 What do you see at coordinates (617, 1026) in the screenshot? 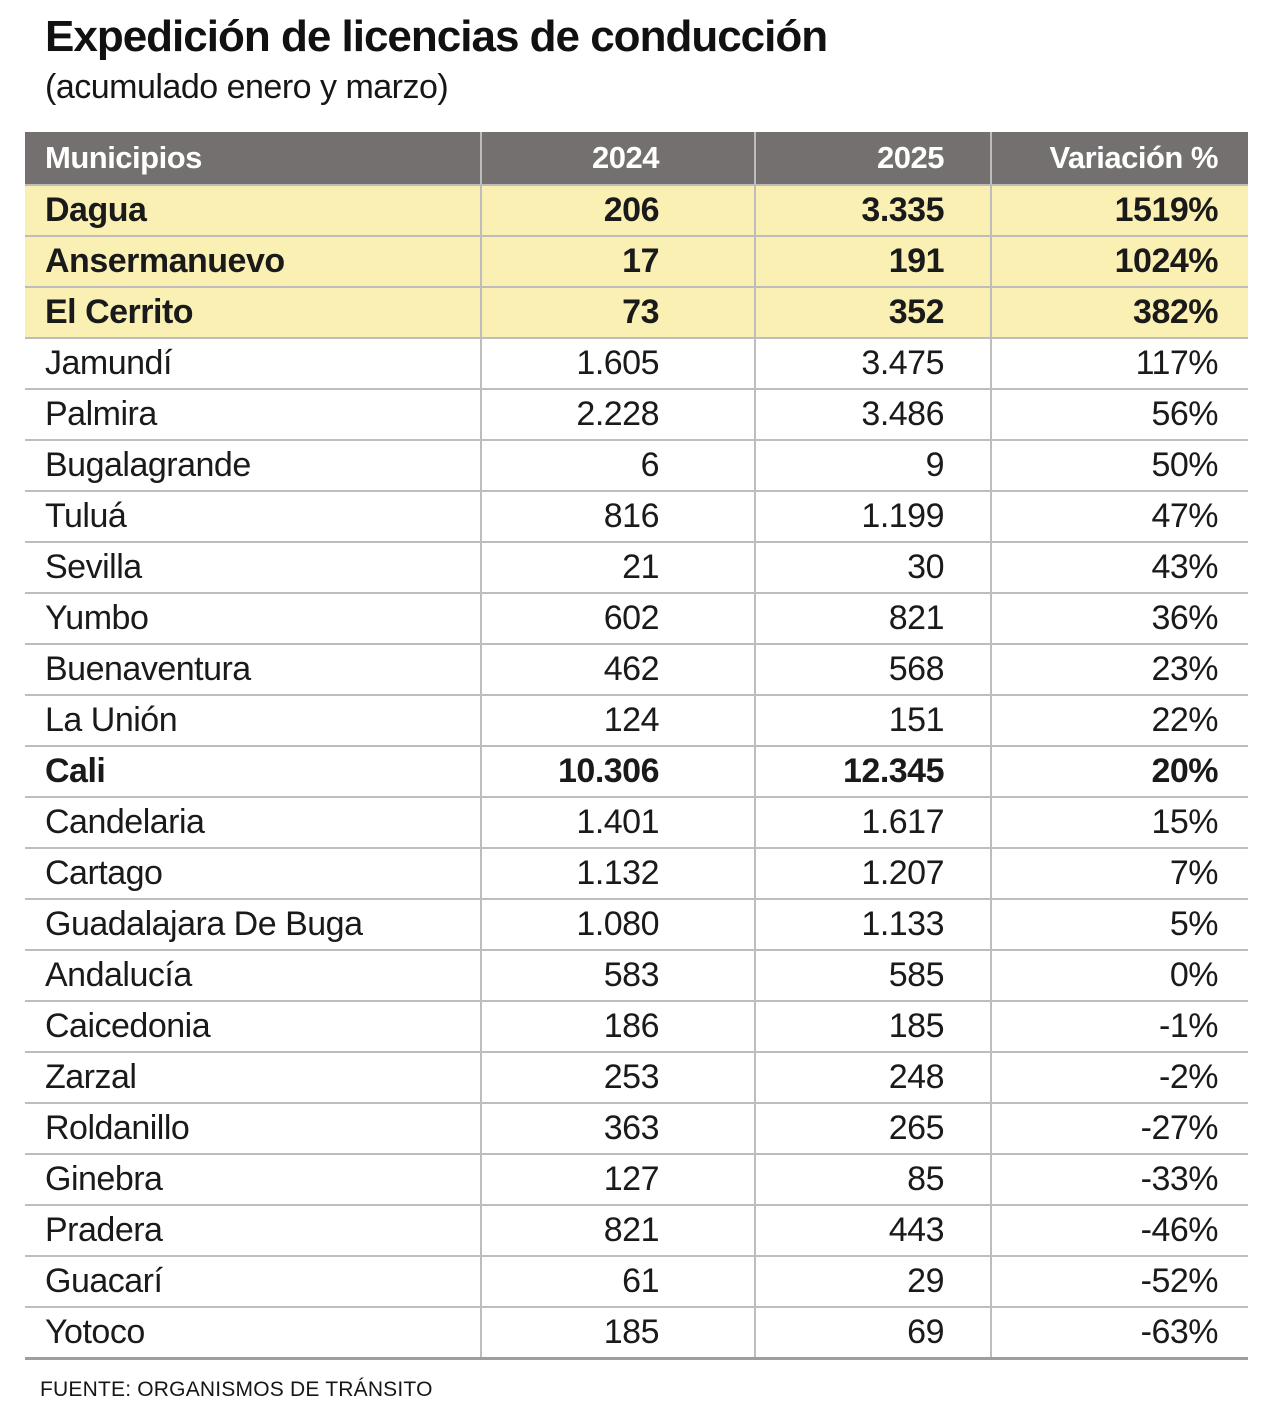
I see `value-2024-cell: 186` at bounding box center [617, 1026].